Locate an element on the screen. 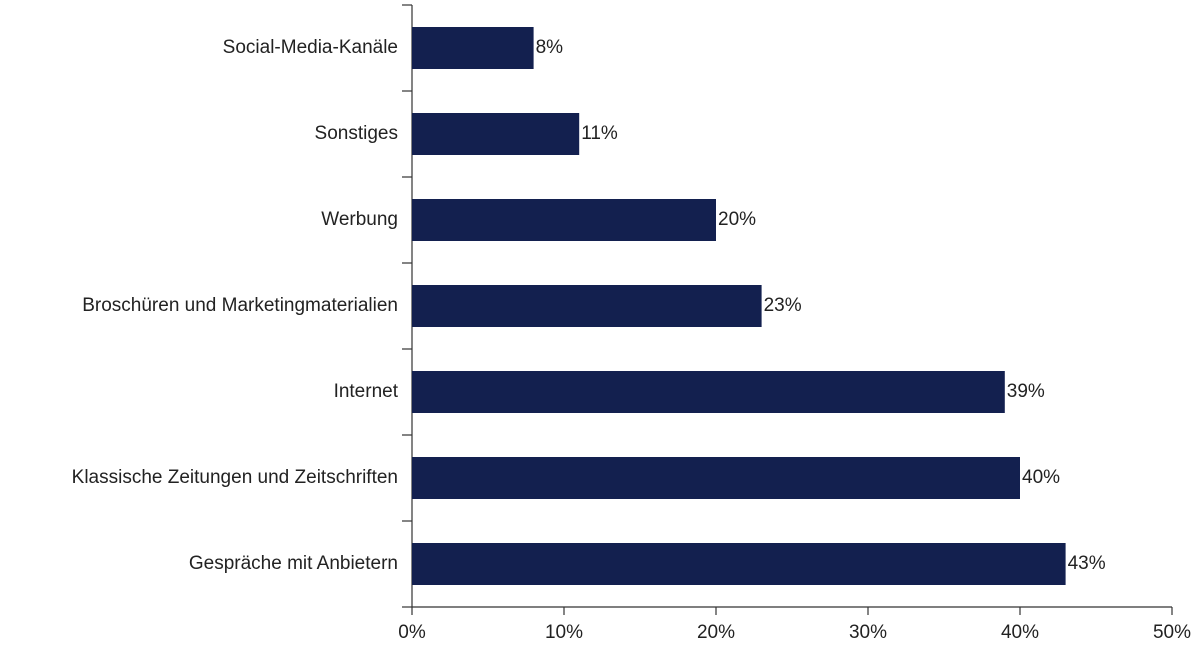 The height and width of the screenshot is (650, 1200). y-tick-label: Social-Media-Kanäle is located at coordinates (310, 47).